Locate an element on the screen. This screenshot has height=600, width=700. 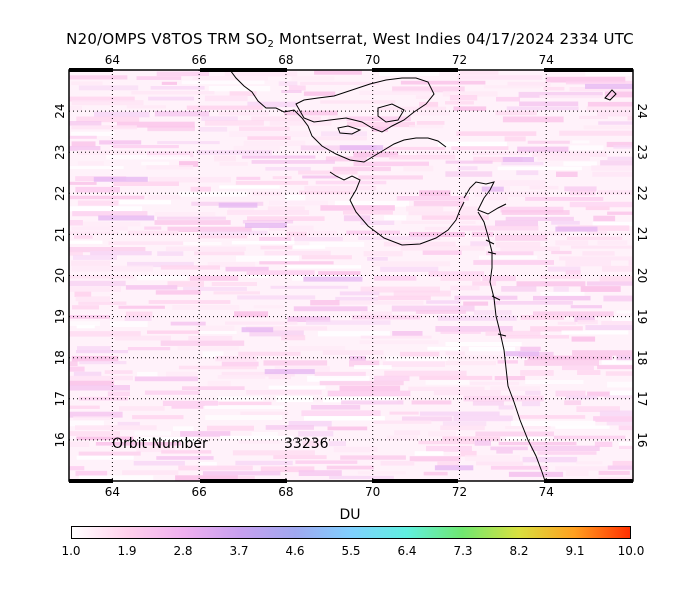
lat-label-left: 16 is located at coordinates (60, 439).